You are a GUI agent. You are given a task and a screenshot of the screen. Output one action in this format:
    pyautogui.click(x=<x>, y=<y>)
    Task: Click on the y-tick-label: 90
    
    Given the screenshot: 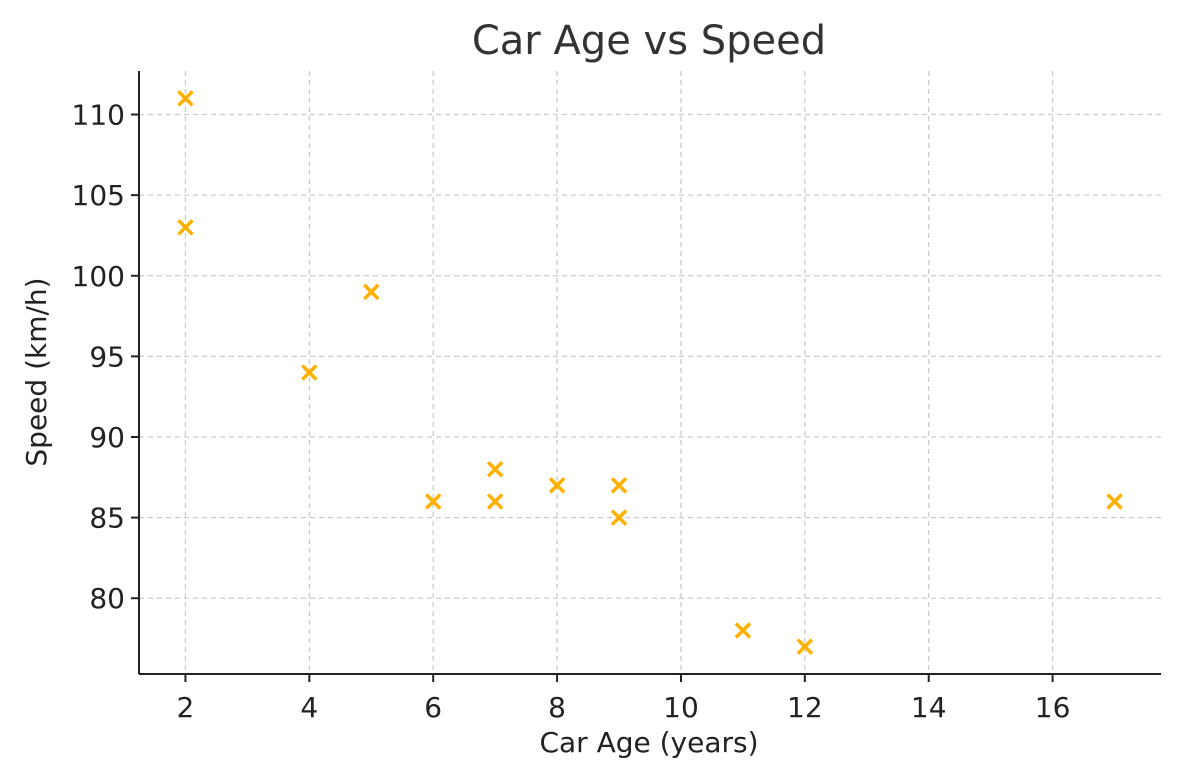 What is the action you would take?
    pyautogui.click(x=107, y=437)
    